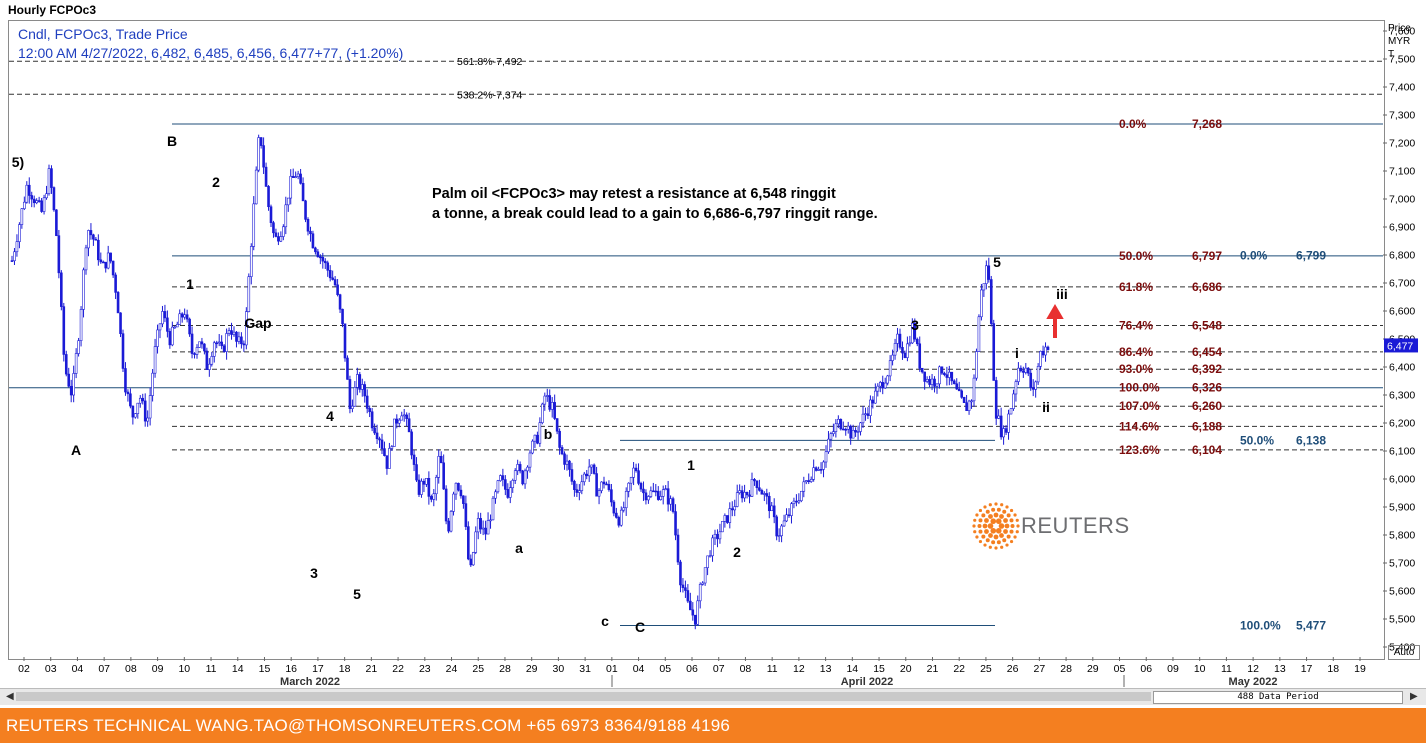 This screenshot has height=743, width=1426. Describe the element at coordinates (1047, 525) in the screenshot. I see `reuters-logo: REUTERS` at that location.